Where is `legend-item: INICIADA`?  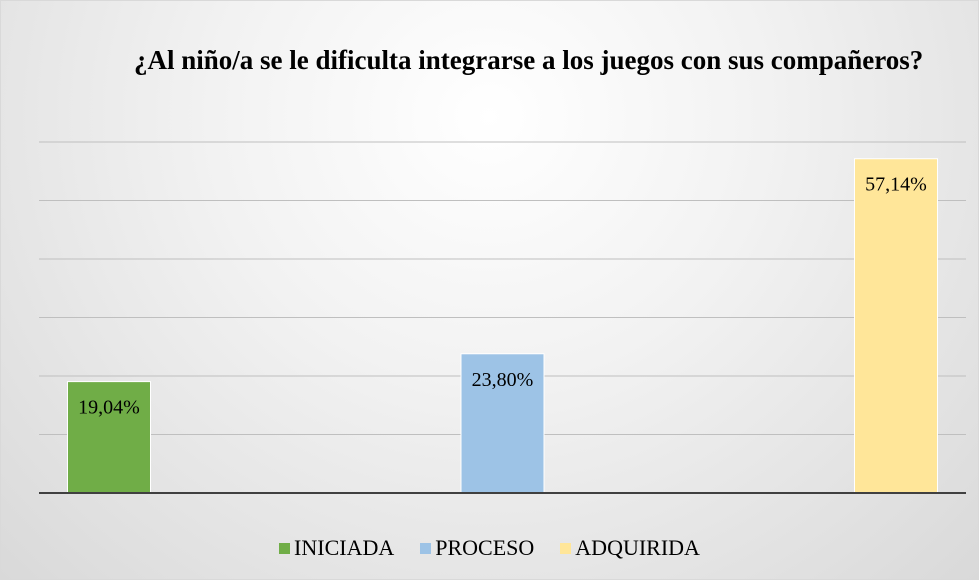 legend-item: INICIADA is located at coordinates (336, 548).